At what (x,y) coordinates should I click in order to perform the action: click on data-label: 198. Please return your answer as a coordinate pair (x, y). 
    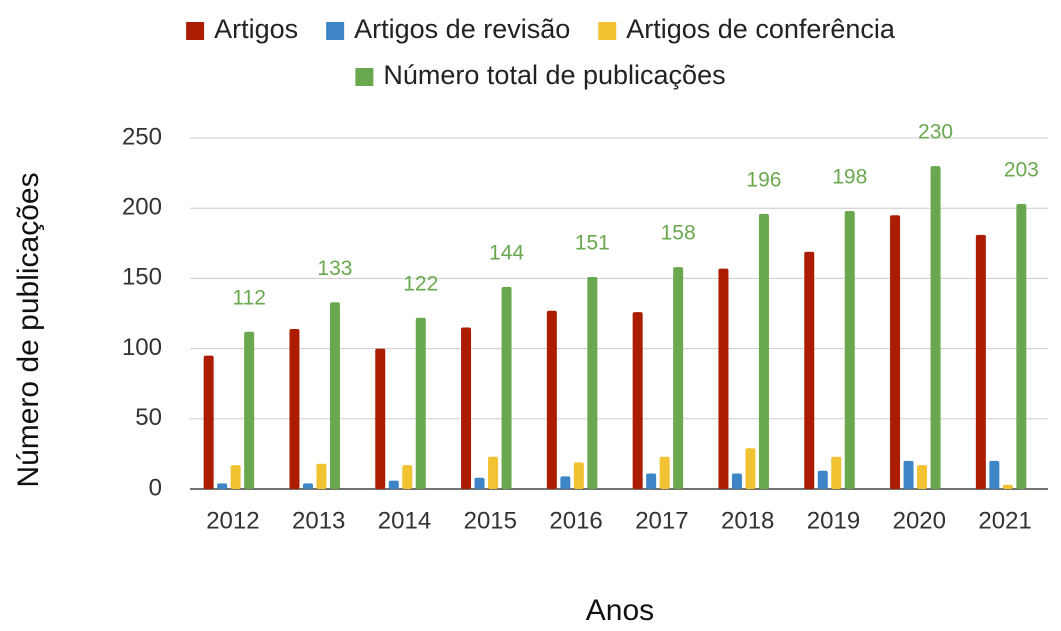
    Looking at the image, I should click on (849, 177).